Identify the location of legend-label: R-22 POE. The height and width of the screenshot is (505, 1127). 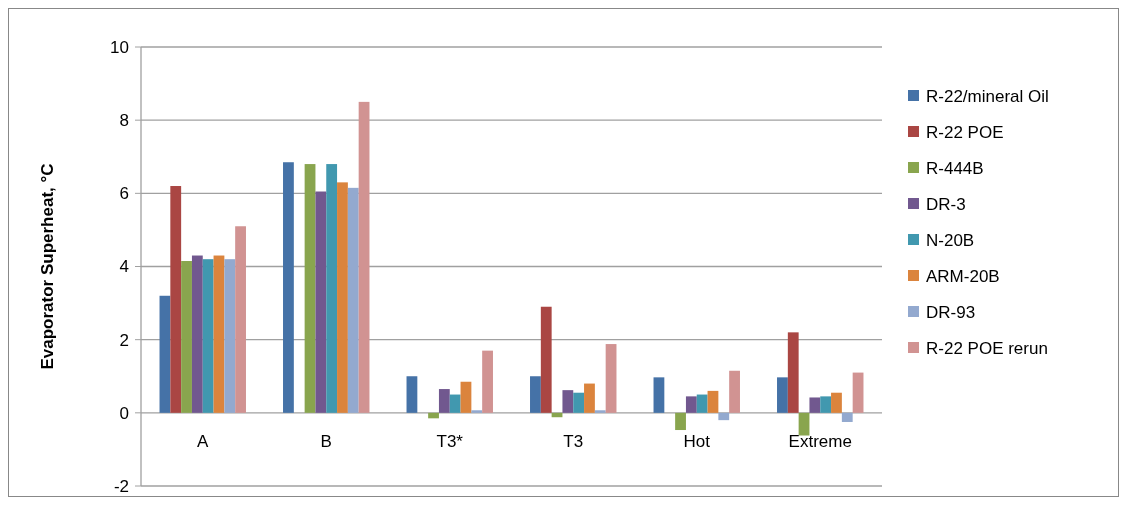
(965, 132).